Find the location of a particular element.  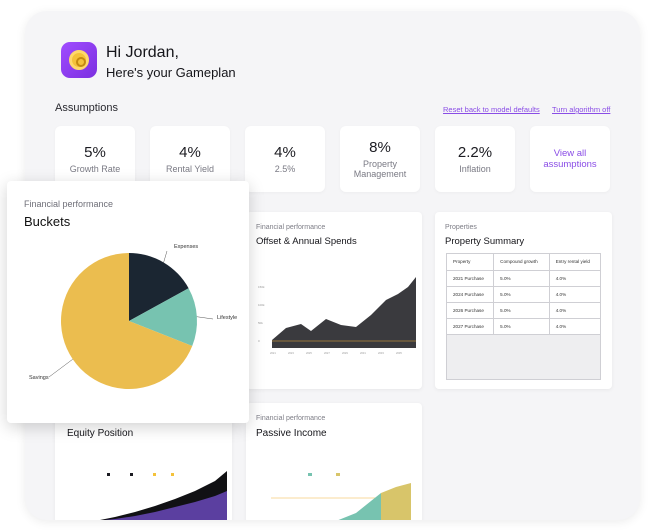

reset-defaults-link: Reset back to model defaults is located at coordinates (491, 109).